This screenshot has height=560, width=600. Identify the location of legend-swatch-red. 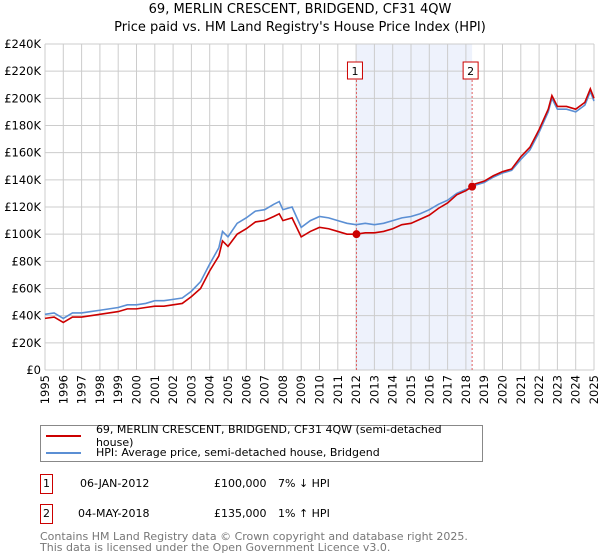
(63, 435).